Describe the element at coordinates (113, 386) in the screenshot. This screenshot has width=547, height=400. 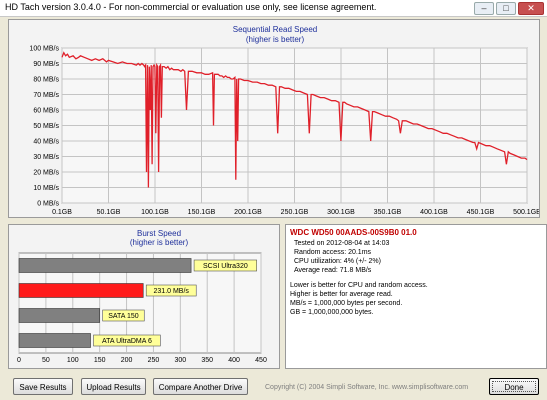
I see `upload-results-button: Upload Results` at that location.